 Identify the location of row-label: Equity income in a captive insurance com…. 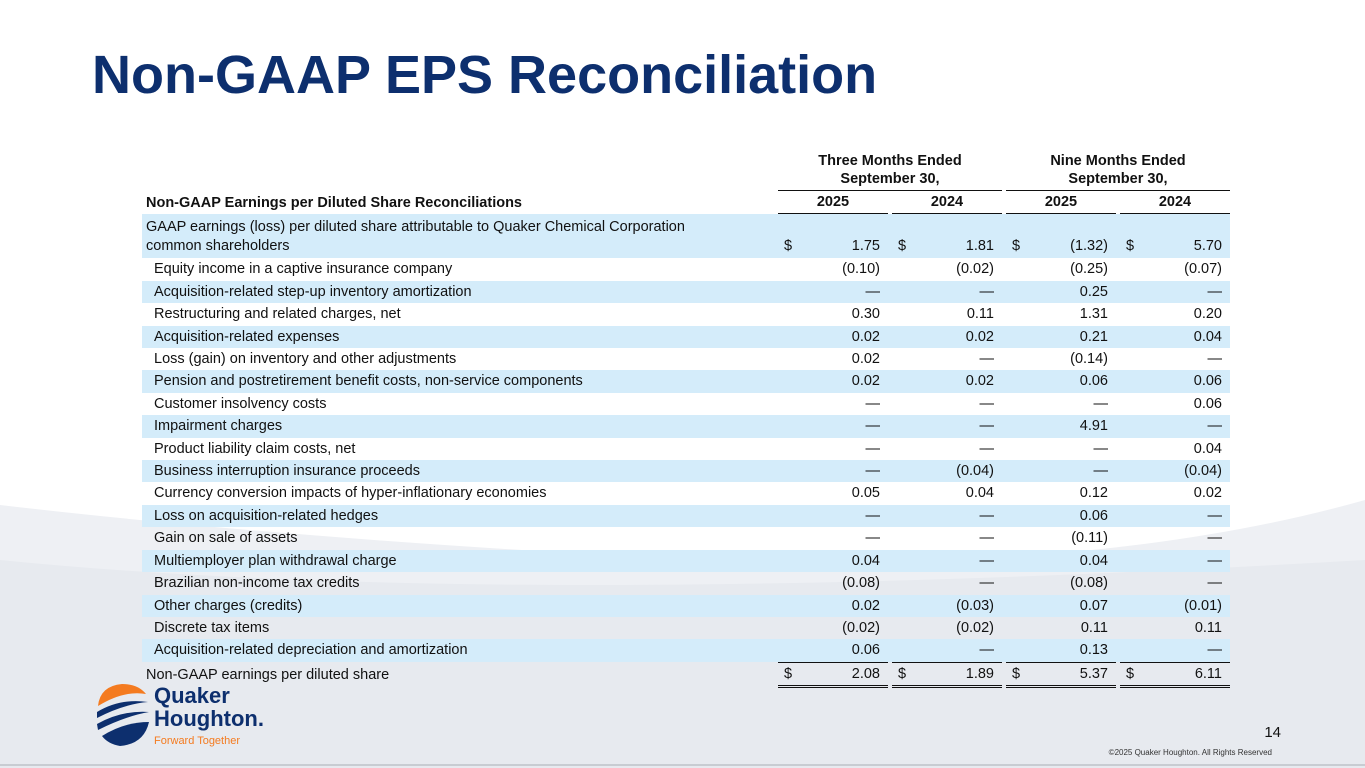
(303, 269).